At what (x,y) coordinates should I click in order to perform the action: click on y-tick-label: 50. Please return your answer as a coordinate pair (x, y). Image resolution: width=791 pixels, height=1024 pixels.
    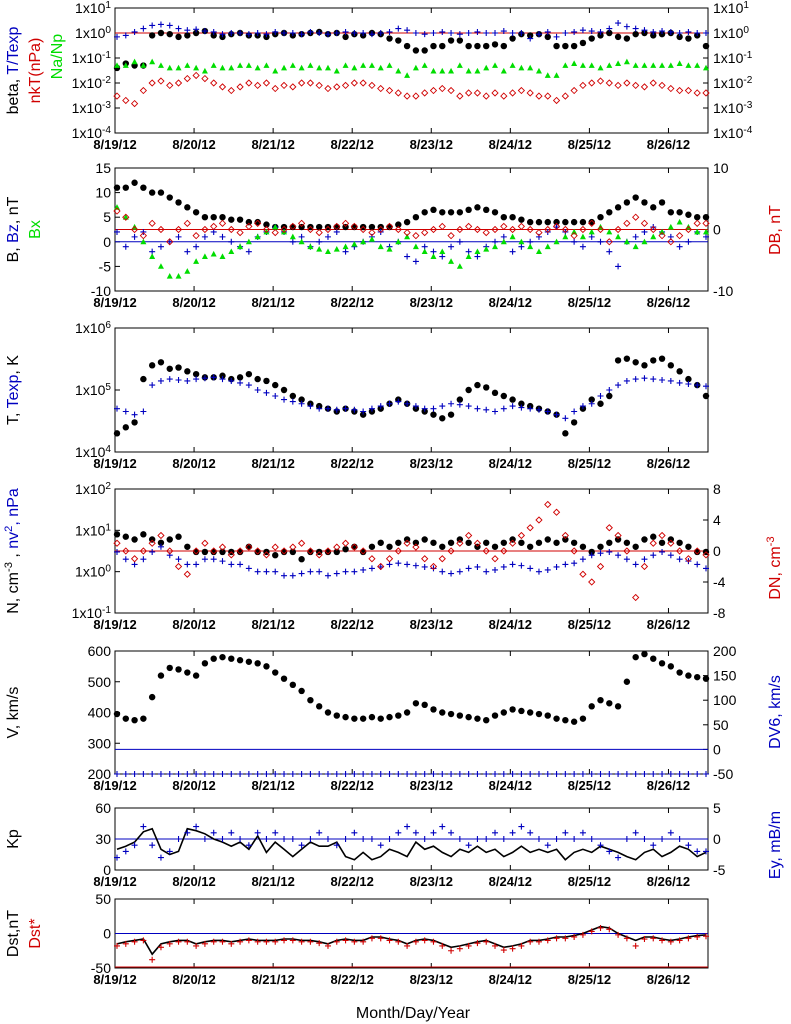
    Looking at the image, I should click on (103, 899).